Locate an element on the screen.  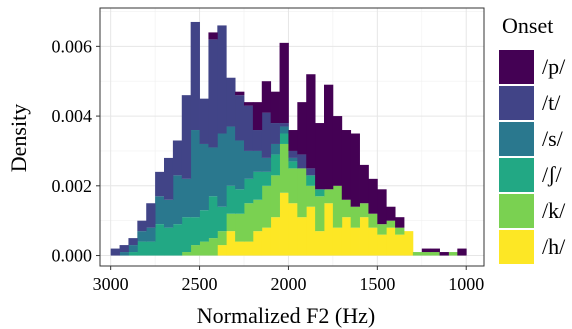
x-tick-label: 2000 is located at coordinates (288, 284).